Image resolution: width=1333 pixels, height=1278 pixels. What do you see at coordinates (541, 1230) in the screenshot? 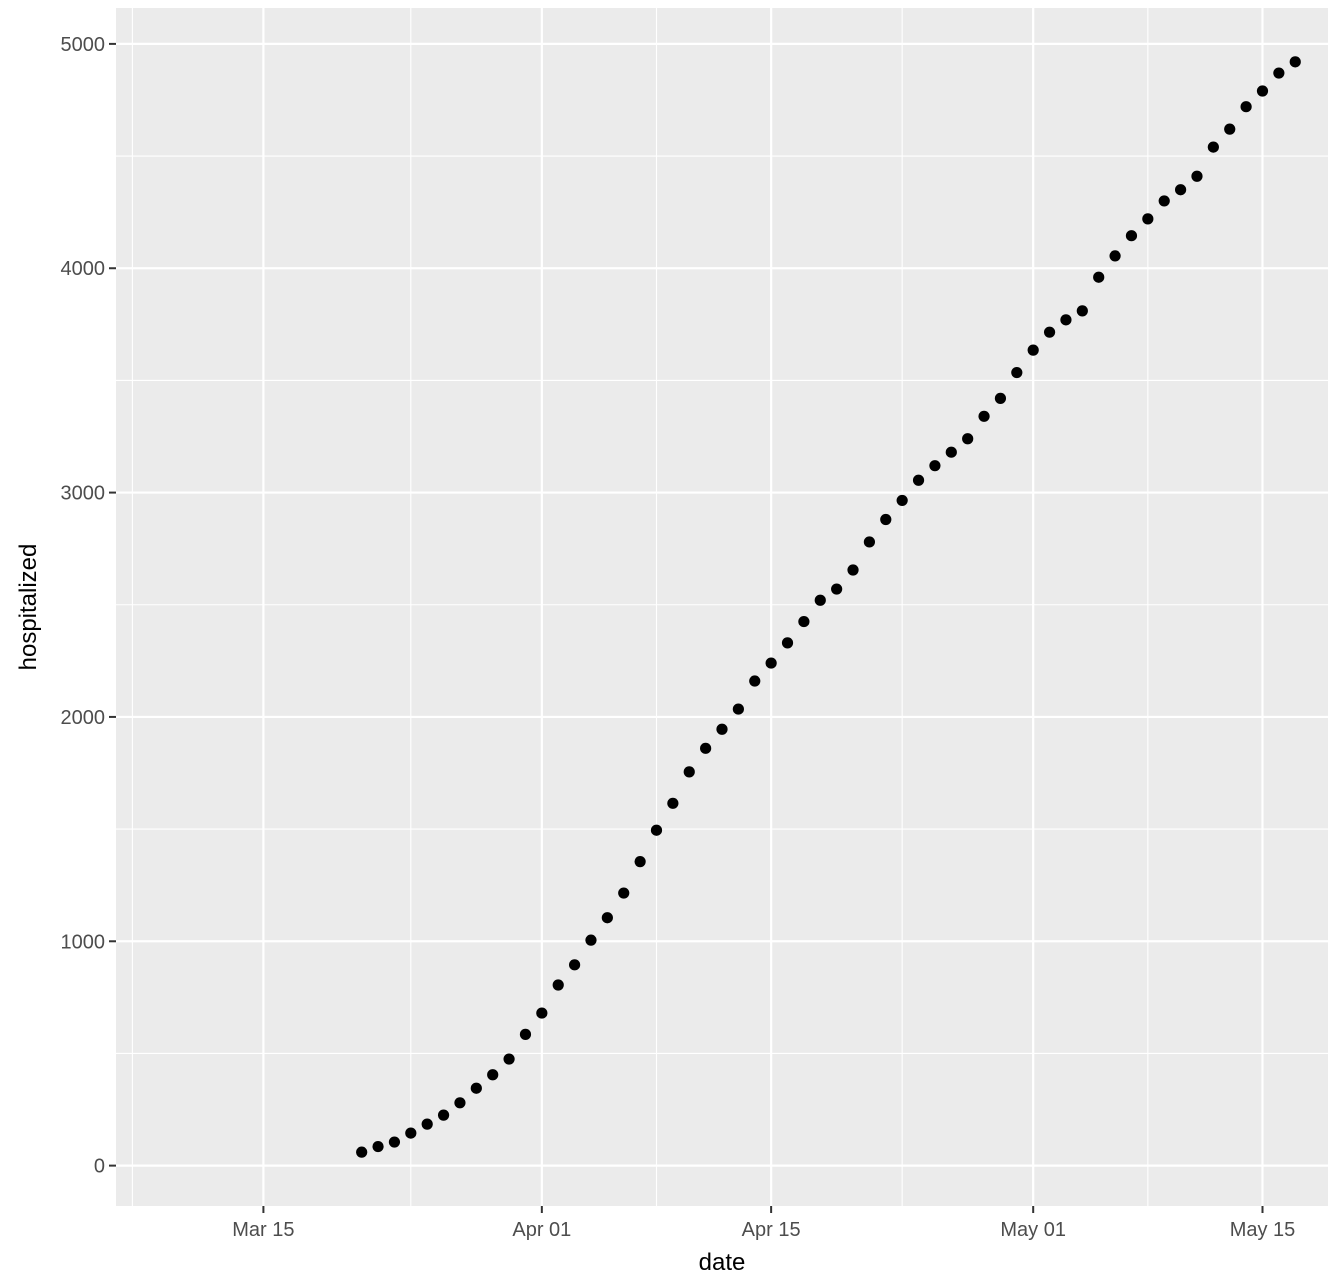
I see `x-tick-label: Apr 01` at bounding box center [541, 1230].